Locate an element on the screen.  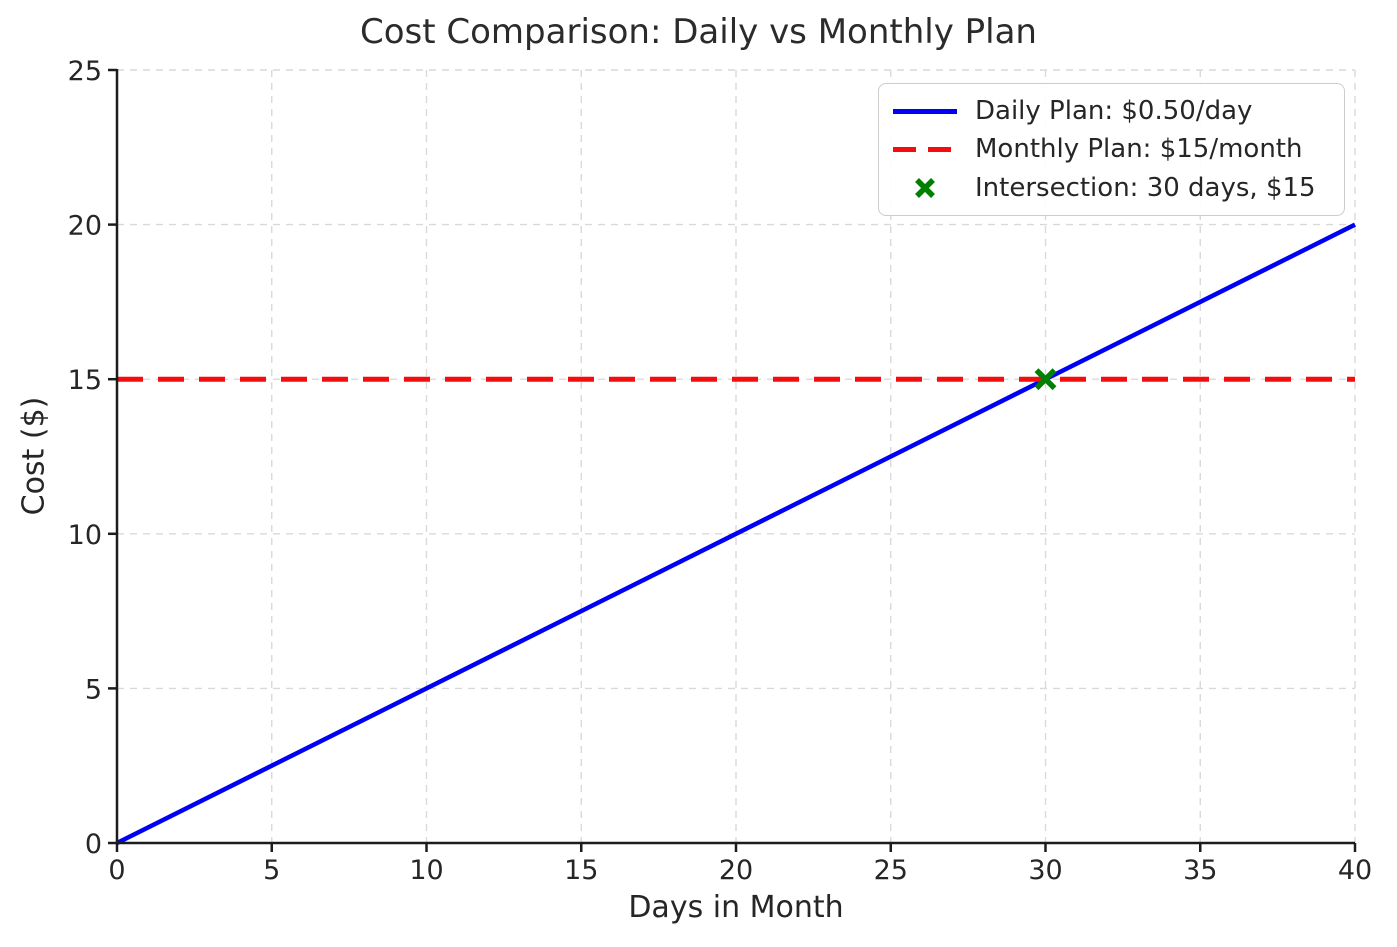
x-tick-label: 25 is located at coordinates (891, 870).